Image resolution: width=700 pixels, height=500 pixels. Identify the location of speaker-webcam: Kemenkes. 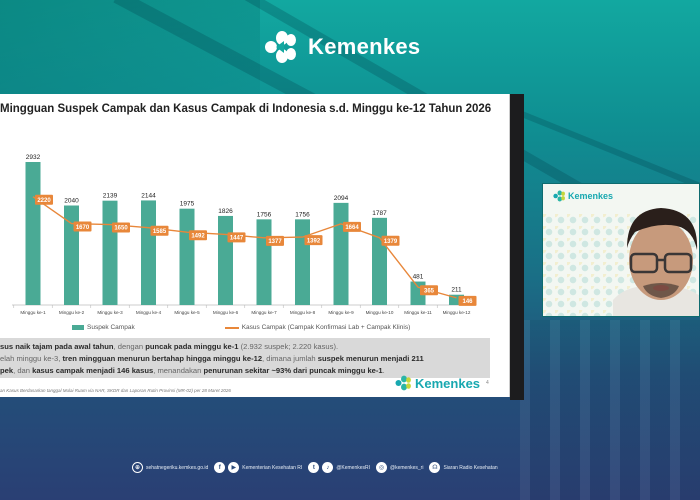
(621, 250).